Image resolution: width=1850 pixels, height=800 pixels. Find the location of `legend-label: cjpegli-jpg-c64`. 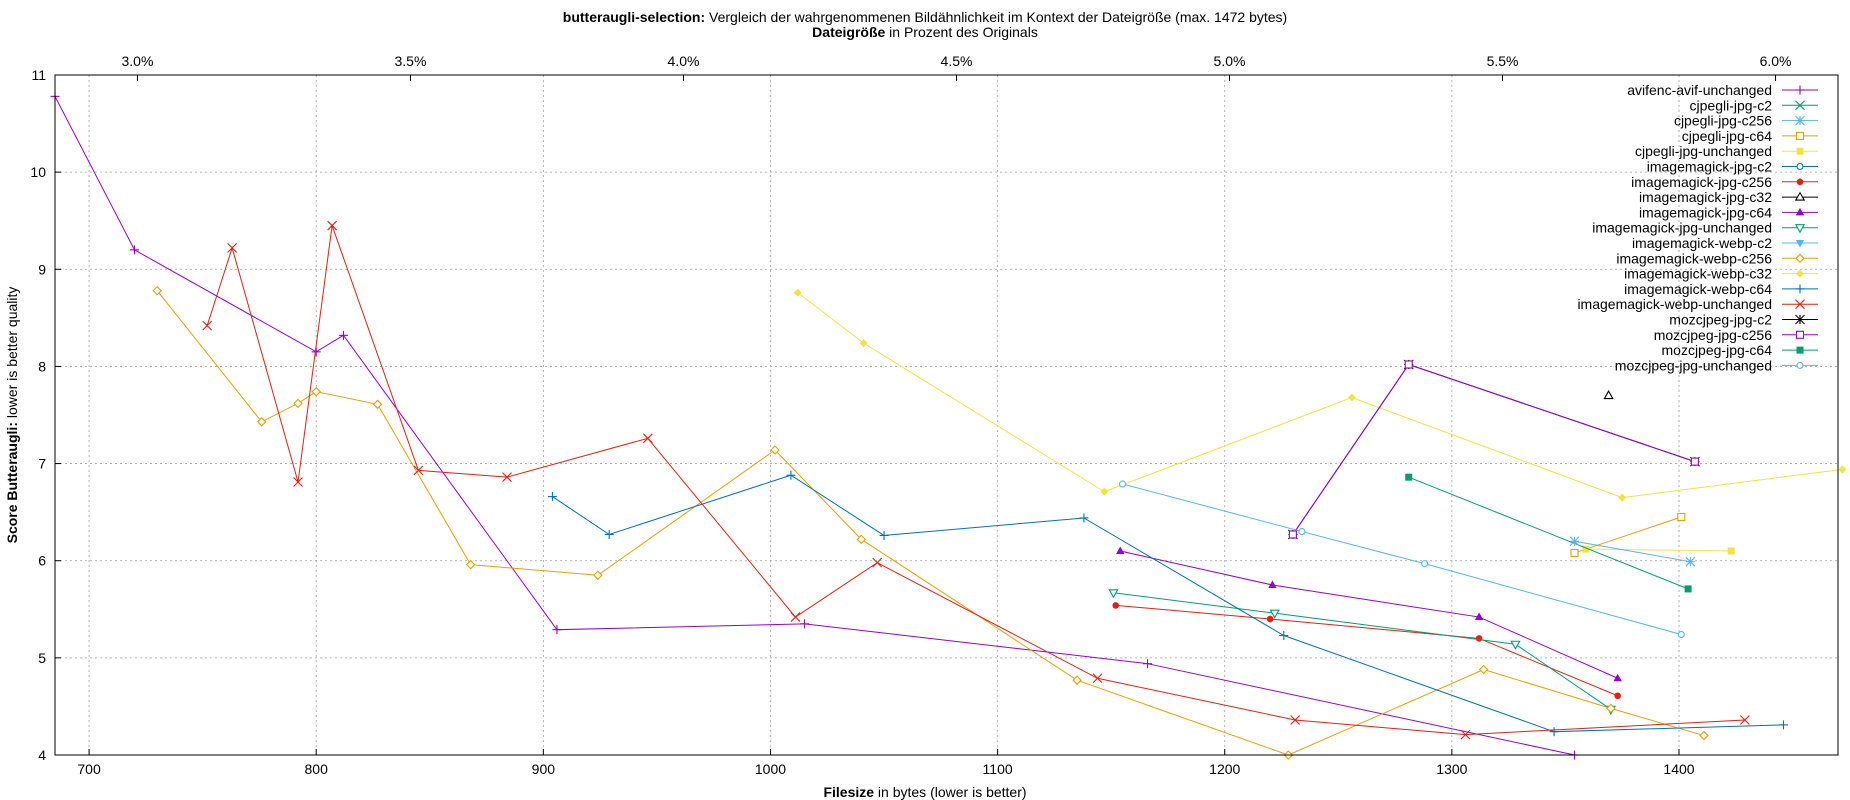

legend-label: cjpegli-jpg-c64 is located at coordinates (1727, 136).